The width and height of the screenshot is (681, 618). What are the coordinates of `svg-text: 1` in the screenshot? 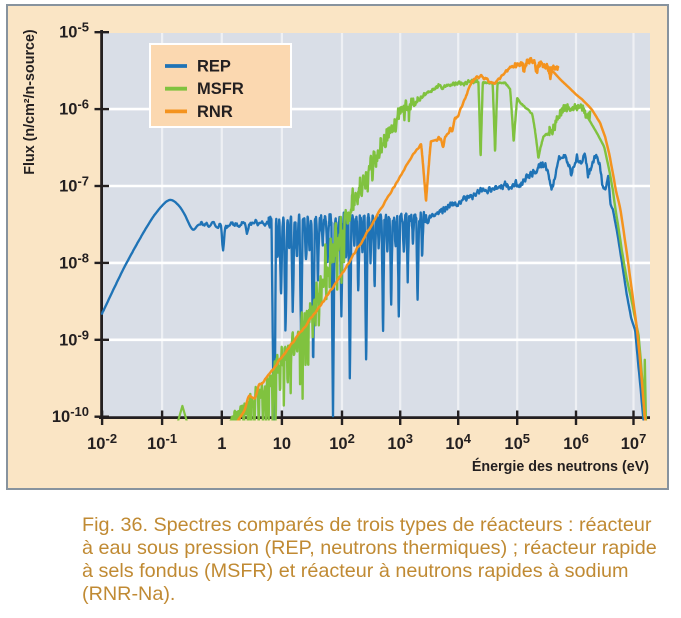 It's located at (221, 444).